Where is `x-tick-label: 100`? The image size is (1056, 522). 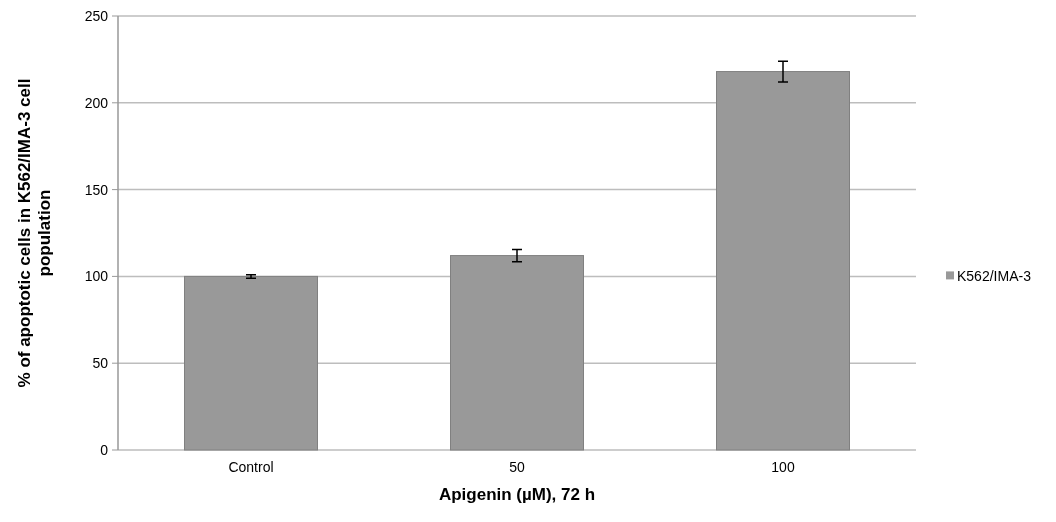 x-tick-label: 100 is located at coordinates (783, 467).